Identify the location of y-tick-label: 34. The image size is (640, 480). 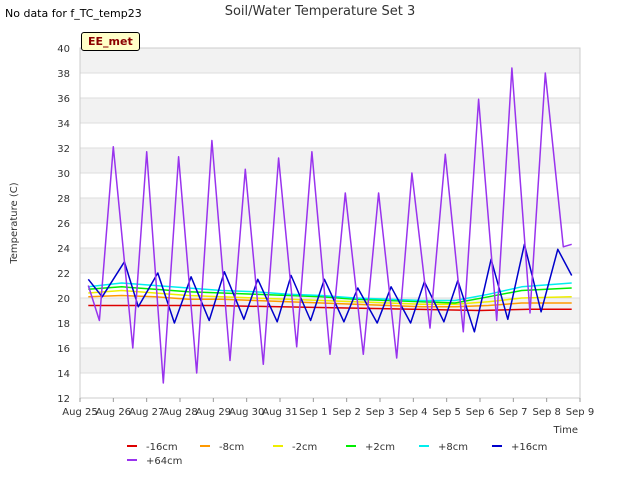
(63, 124).